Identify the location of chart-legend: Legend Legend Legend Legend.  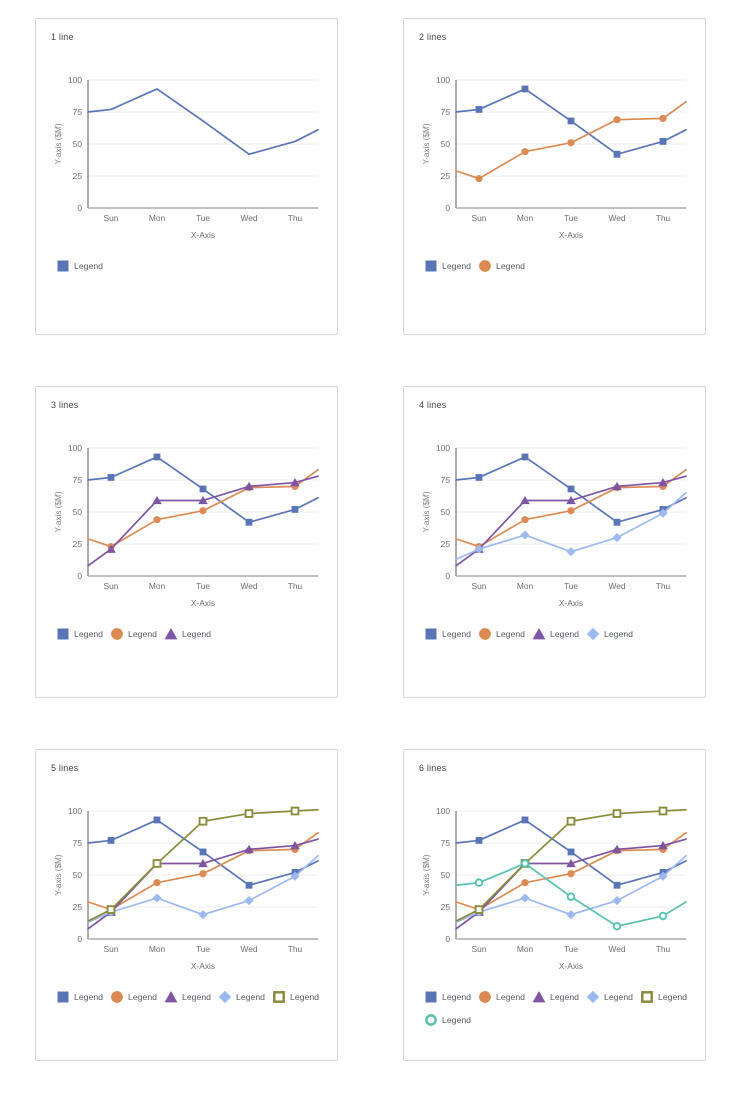
(554, 634).